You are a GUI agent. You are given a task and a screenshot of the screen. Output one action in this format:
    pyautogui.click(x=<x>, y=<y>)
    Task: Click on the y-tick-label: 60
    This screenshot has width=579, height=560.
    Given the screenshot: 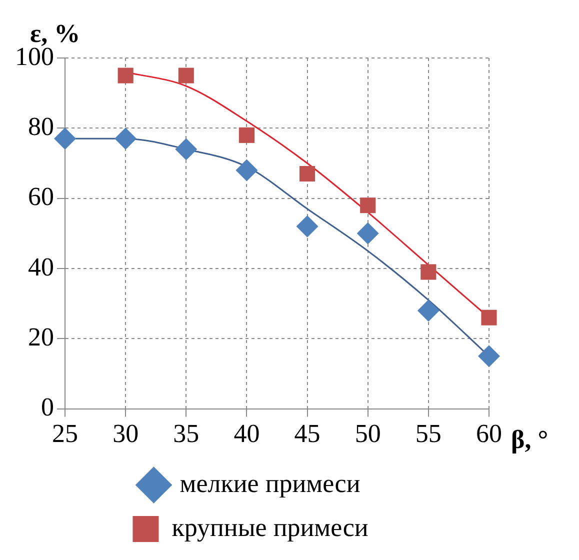 What is the action you would take?
    pyautogui.click(x=41, y=197)
    